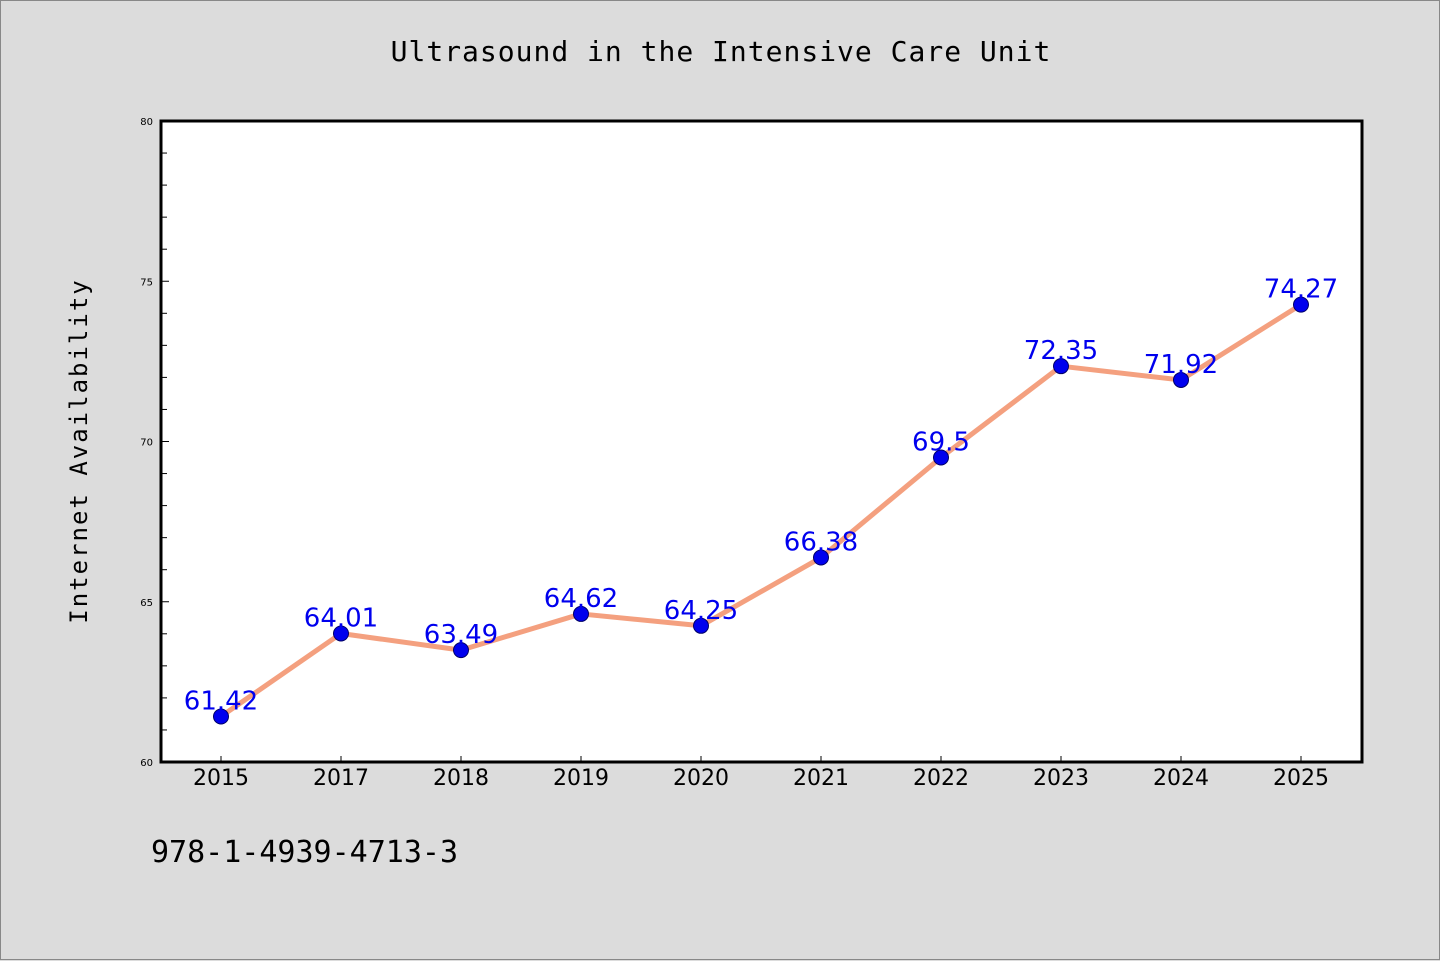  Describe the element at coordinates (305, 852) in the screenshot. I see `footer-code: 978-1-4939-4713-3` at that location.